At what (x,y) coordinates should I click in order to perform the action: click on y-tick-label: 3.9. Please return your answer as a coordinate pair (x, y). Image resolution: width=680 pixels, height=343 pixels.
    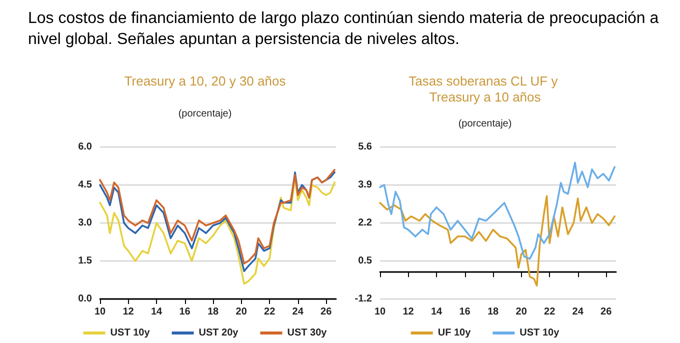
    Looking at the image, I should click on (365, 185).